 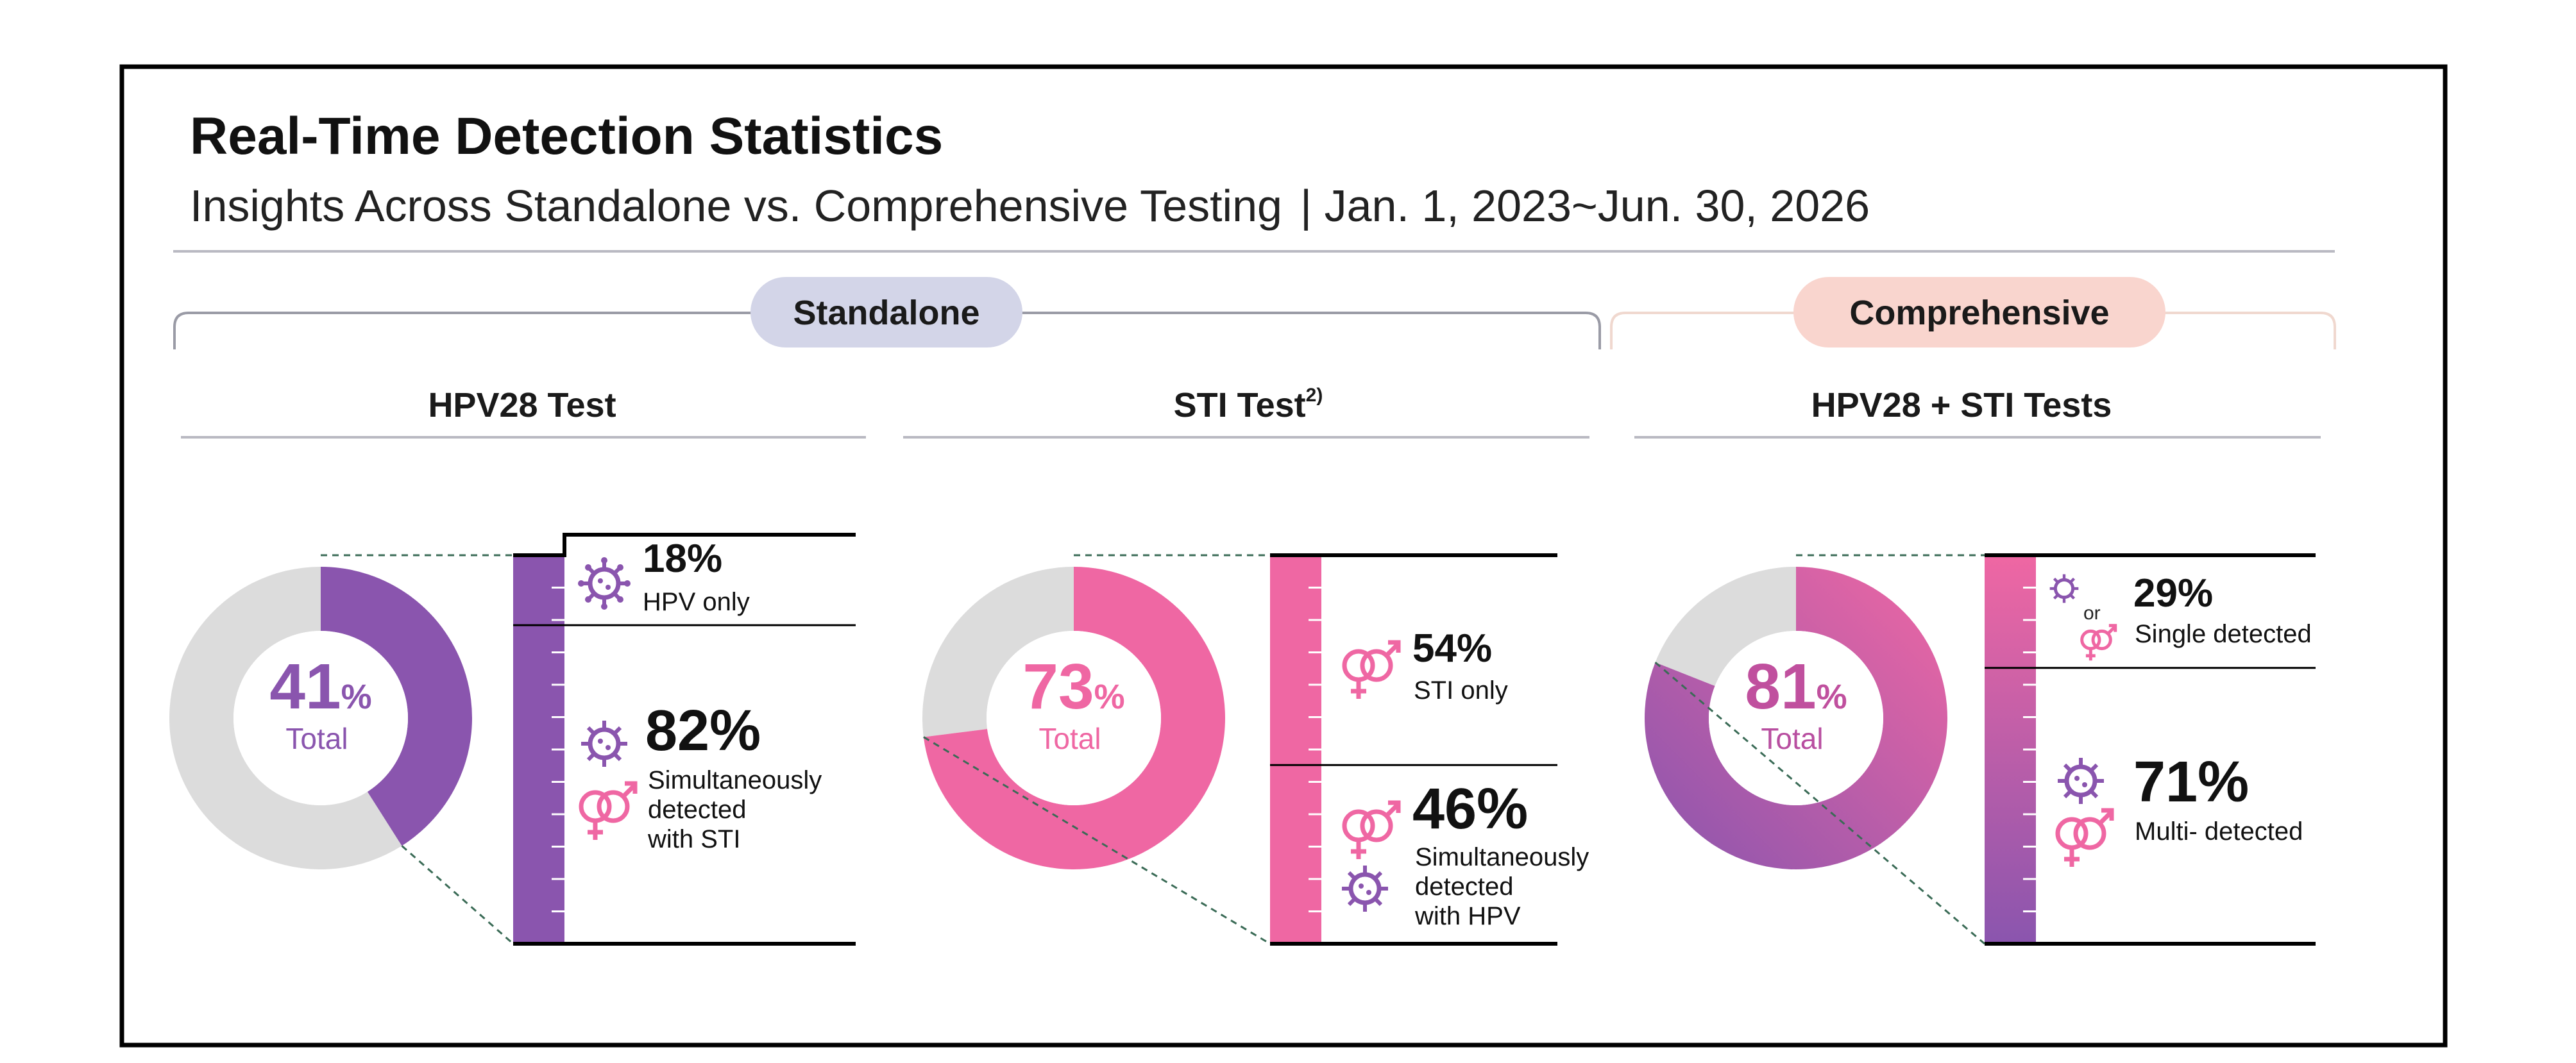 What do you see at coordinates (305, 687) in the screenshot?
I see `center-number: 41` at bounding box center [305, 687].